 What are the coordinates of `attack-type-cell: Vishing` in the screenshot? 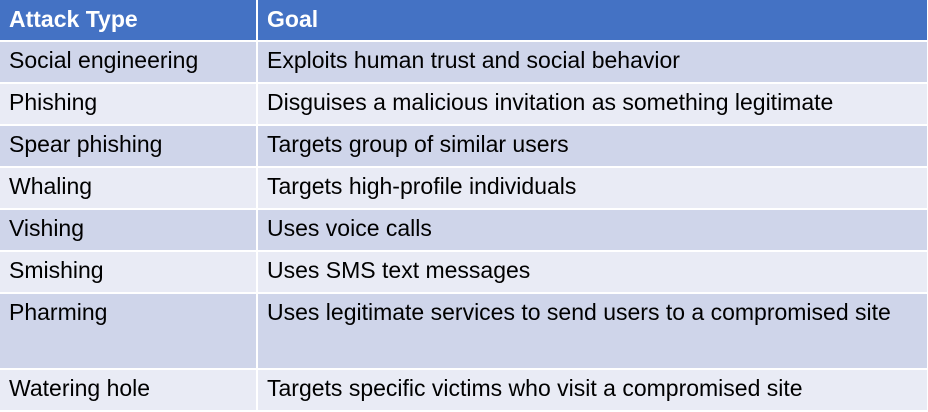 It's located at (129, 230).